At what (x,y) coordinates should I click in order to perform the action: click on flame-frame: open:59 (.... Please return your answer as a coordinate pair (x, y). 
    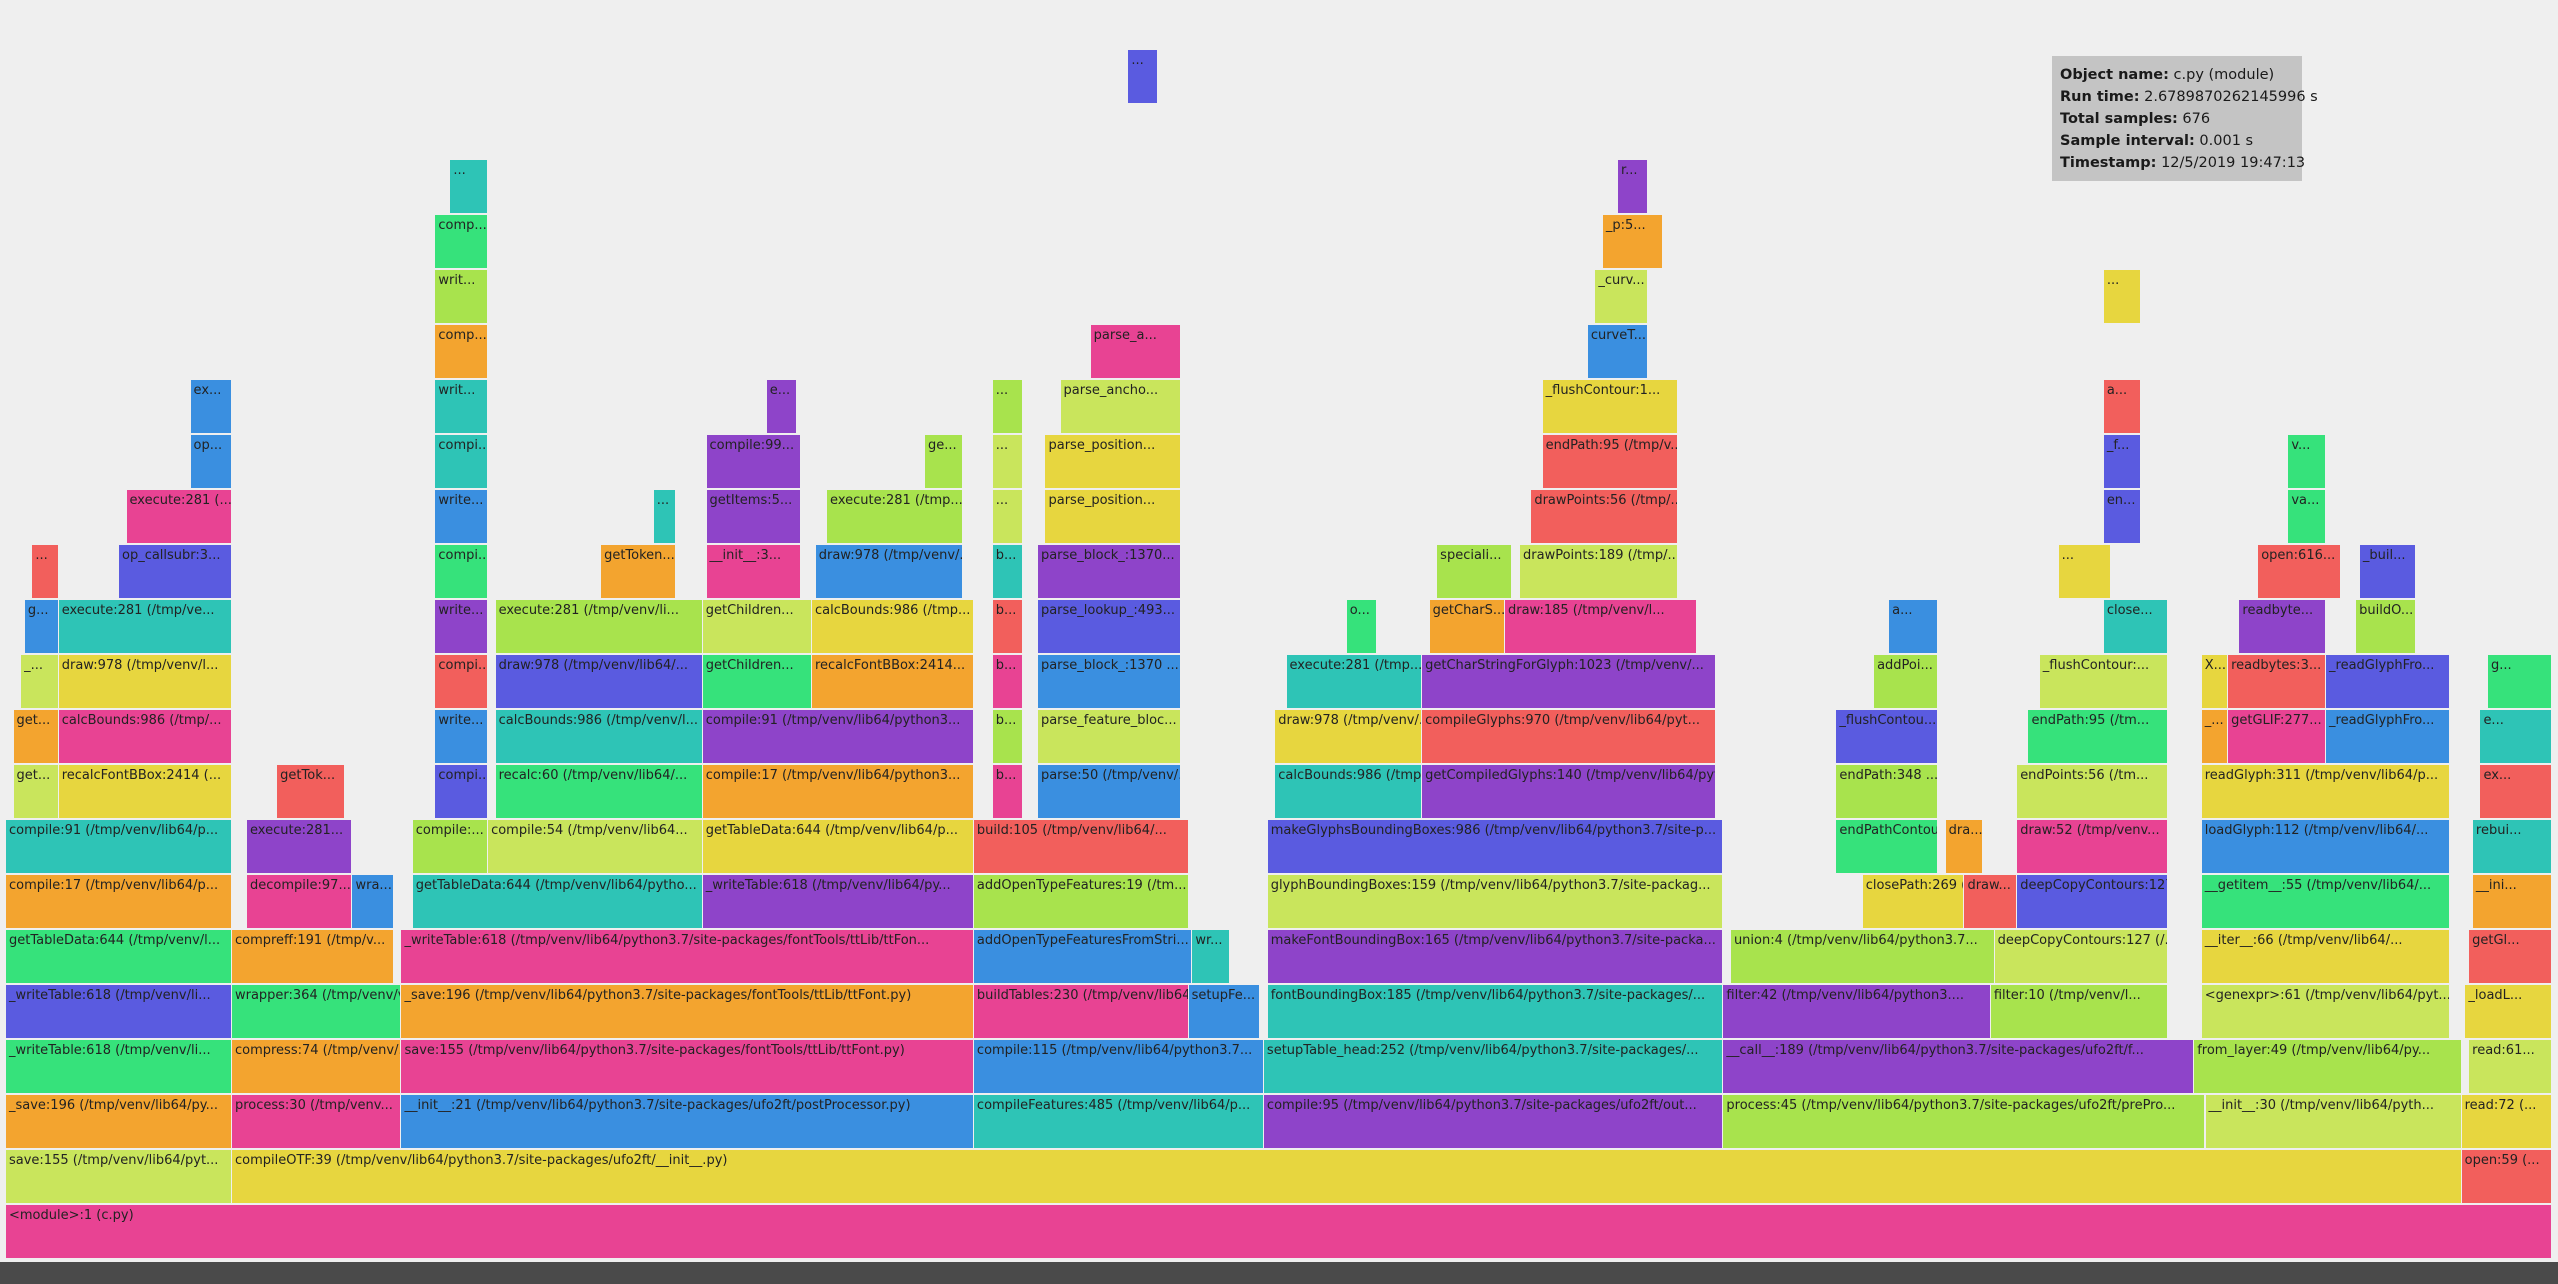
    Looking at the image, I should click on (2506, 1176).